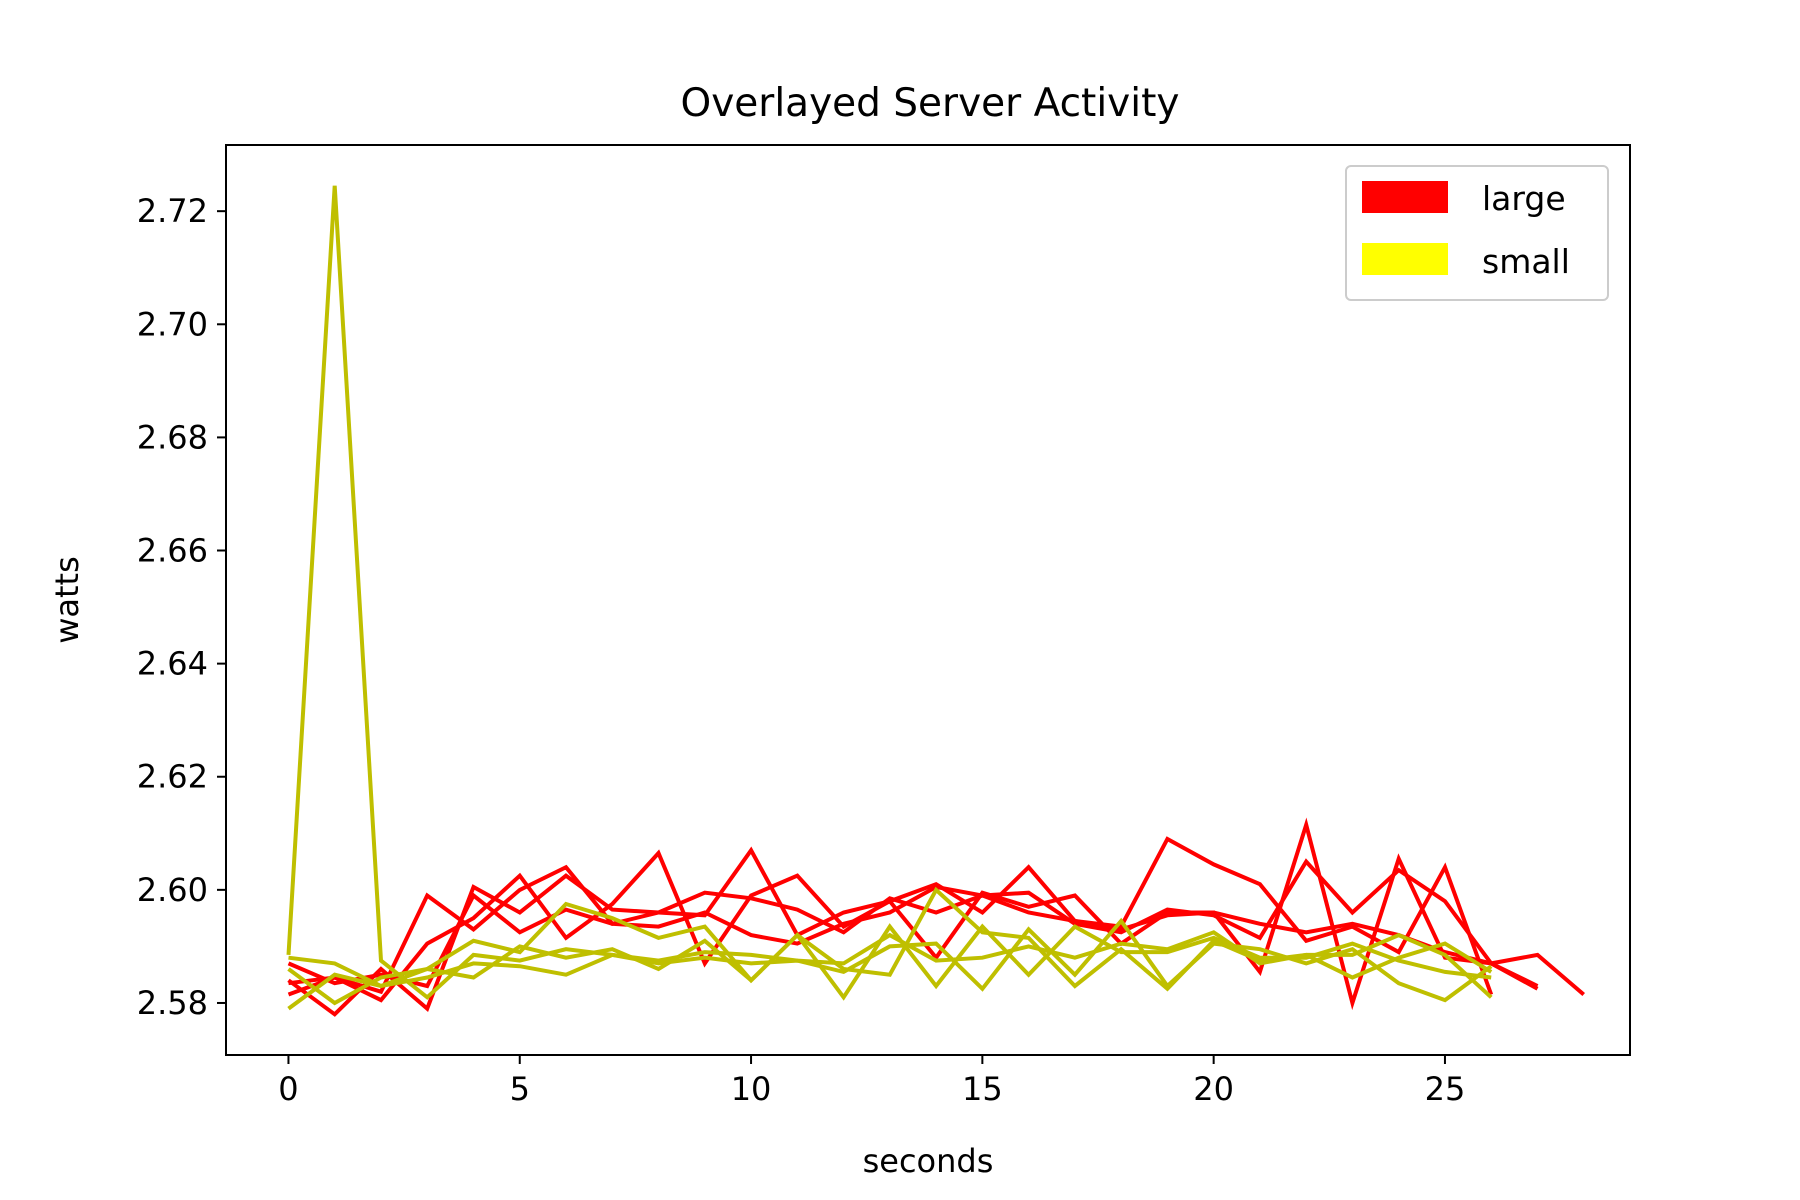  Describe the element at coordinates (67, 600) in the screenshot. I see `y-axis-label: watts` at that location.